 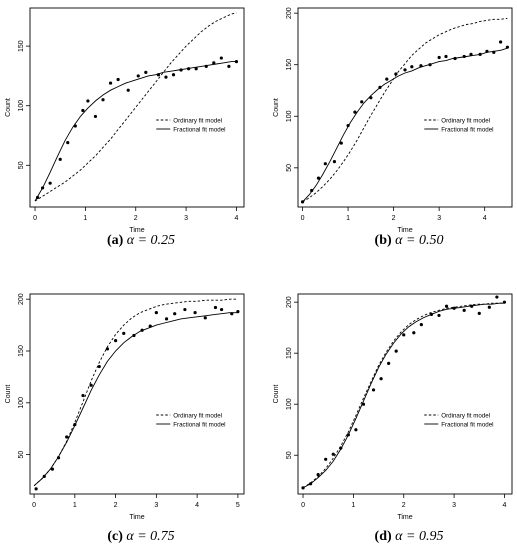 I want to click on panel-caption: (d) α = 0.95, so click(x=409, y=536).